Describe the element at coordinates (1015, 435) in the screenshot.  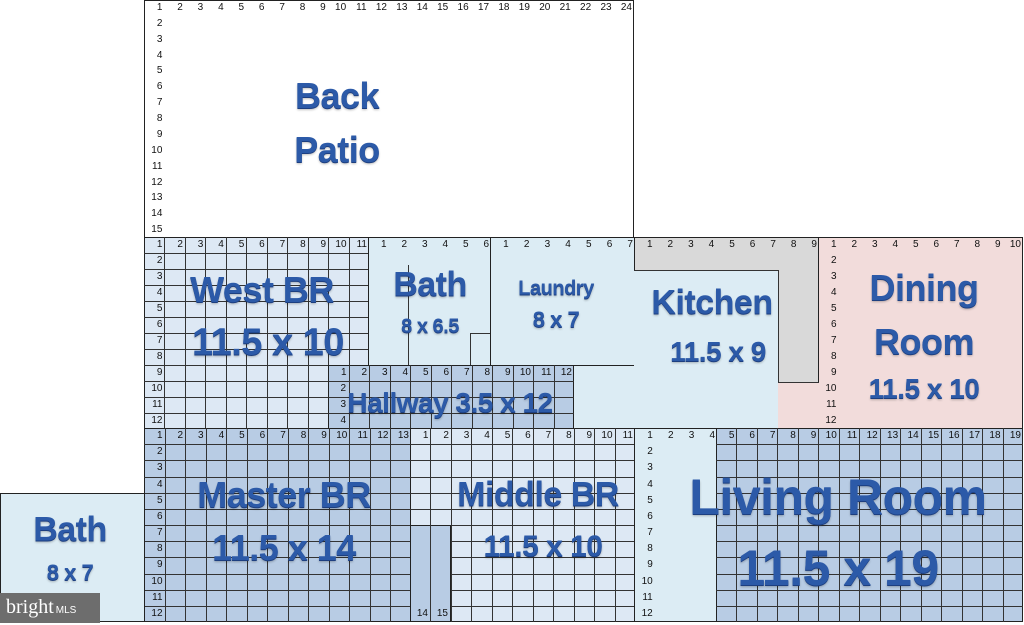
I see `grid-number: 19` at that location.